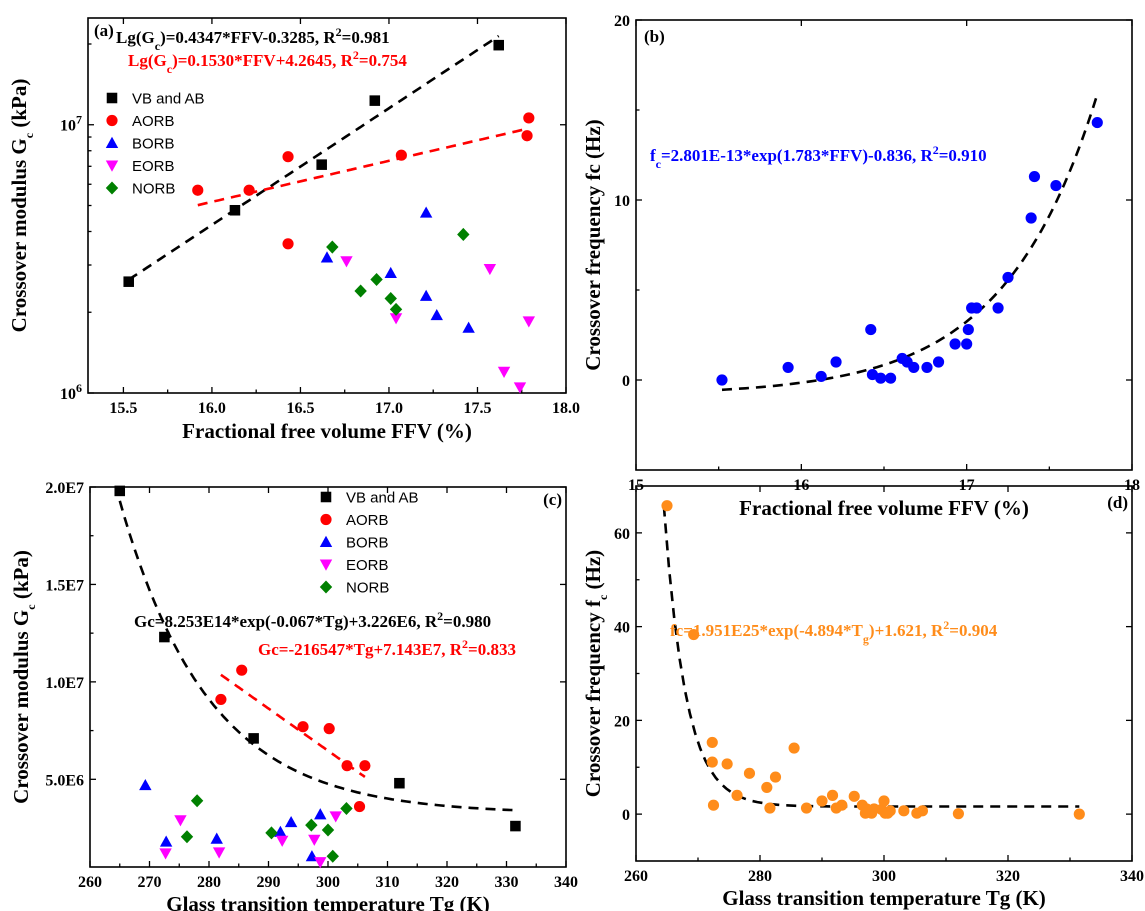 The height and width of the screenshot is (911, 1145). I want to click on x-tick-label: 17.0, so click(389, 408).